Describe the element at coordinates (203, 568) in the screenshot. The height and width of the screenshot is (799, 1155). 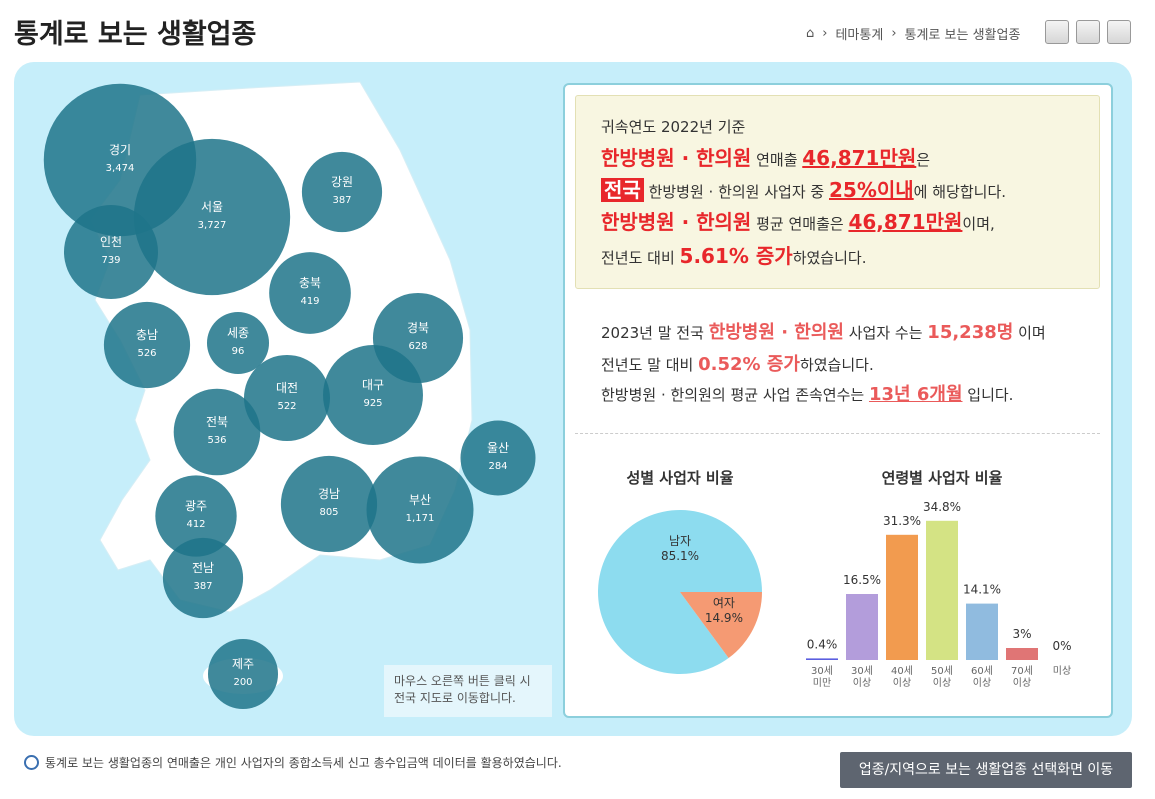
I see `region-name: 전남` at that location.